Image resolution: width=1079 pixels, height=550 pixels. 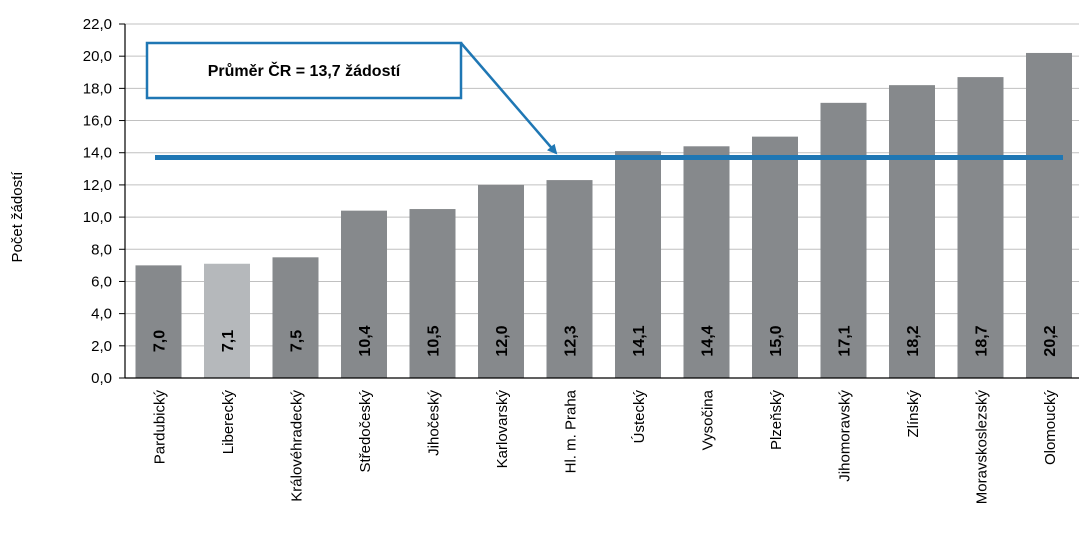 What do you see at coordinates (982, 447) in the screenshot?
I see `x-tick-label-12: Moravskoslezský` at bounding box center [982, 447].